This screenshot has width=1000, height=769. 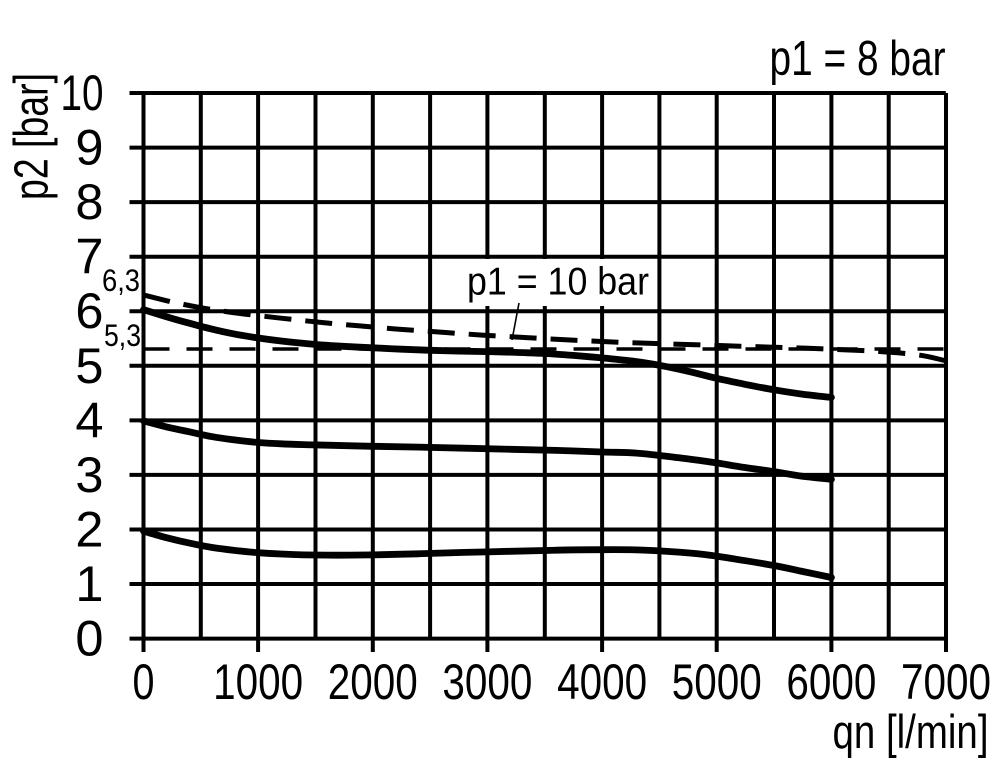 I want to click on svg-text: qn [l/min], so click(x=911, y=732).